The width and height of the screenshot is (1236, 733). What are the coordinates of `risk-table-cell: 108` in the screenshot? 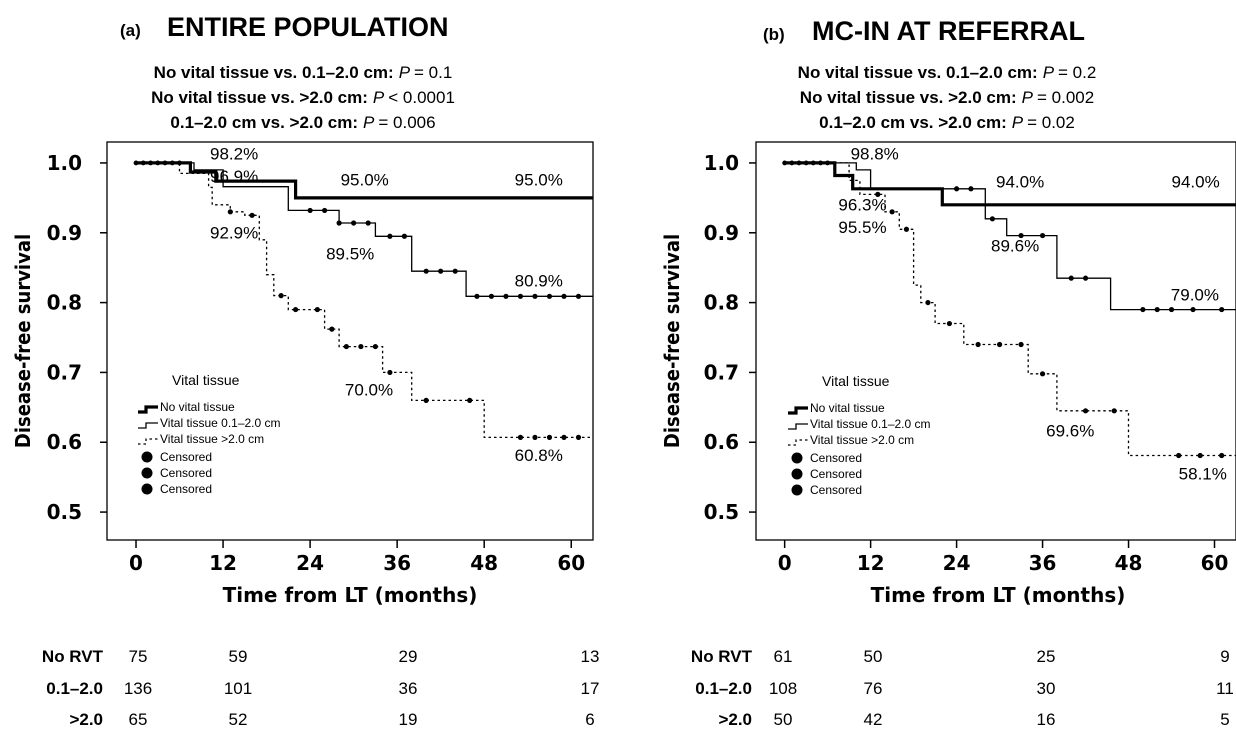 It's located at (783, 688).